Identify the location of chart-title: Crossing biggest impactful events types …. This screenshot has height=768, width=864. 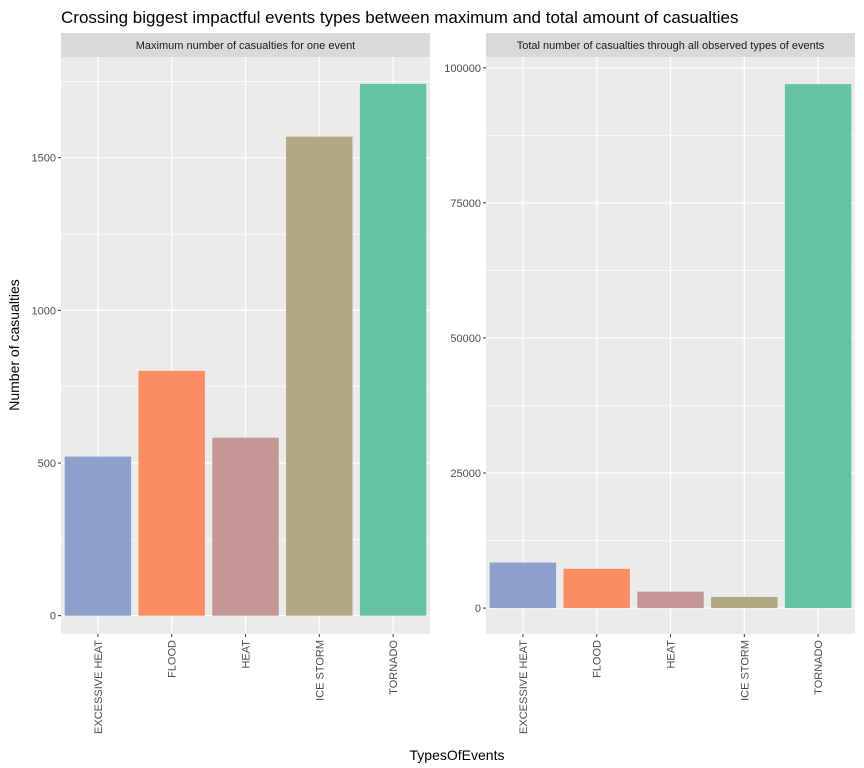
(400, 17).